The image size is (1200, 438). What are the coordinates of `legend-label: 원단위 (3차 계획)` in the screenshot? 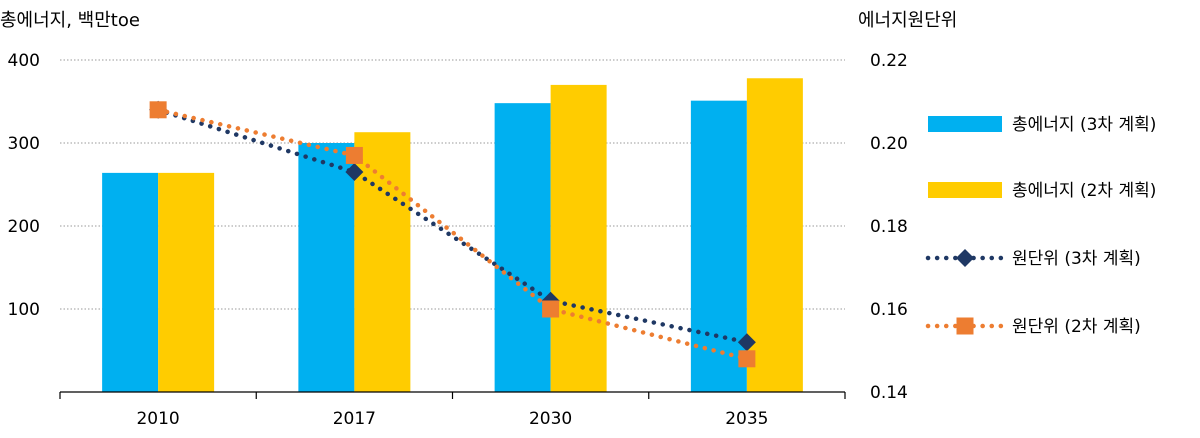 It's located at (1076, 259).